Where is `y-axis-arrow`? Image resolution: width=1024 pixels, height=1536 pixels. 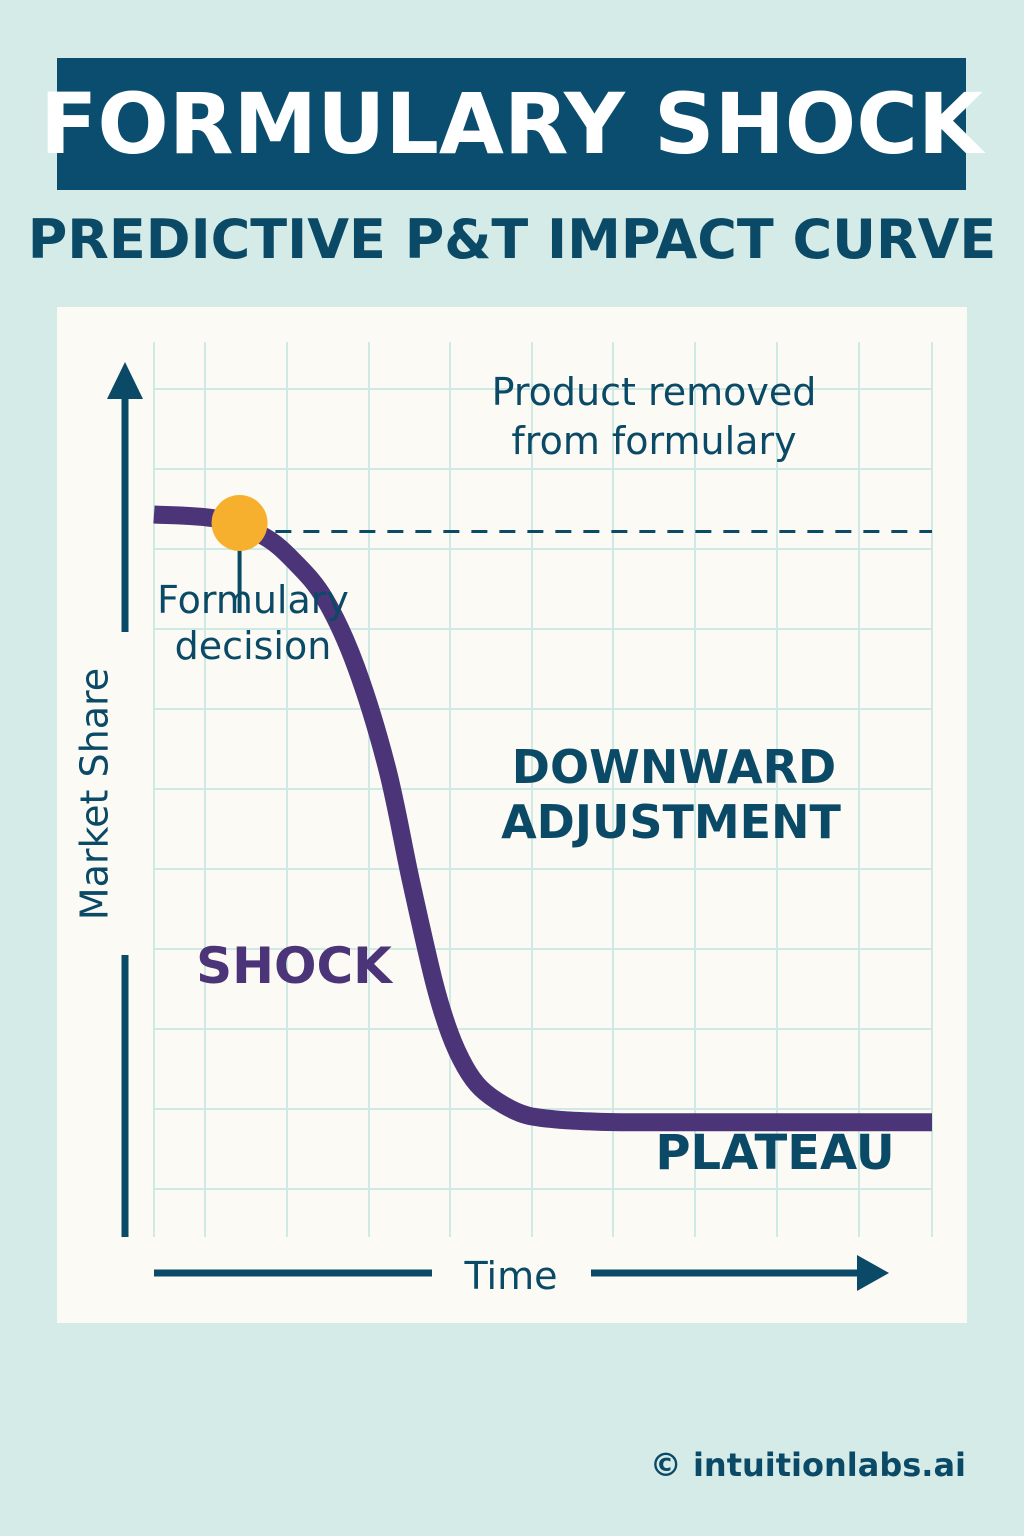 y-axis-arrow is located at coordinates (125, 380).